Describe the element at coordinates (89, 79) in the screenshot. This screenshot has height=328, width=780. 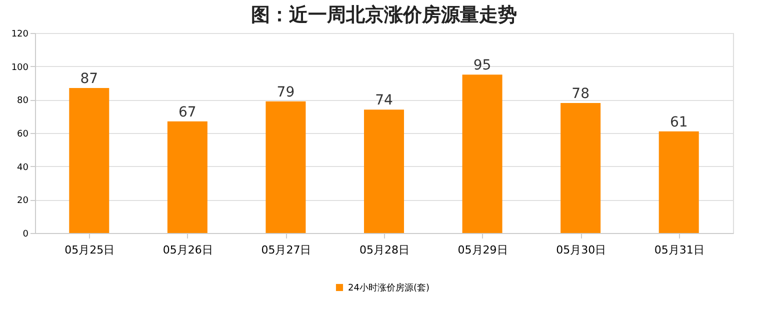
I see `data-label: 87` at that location.